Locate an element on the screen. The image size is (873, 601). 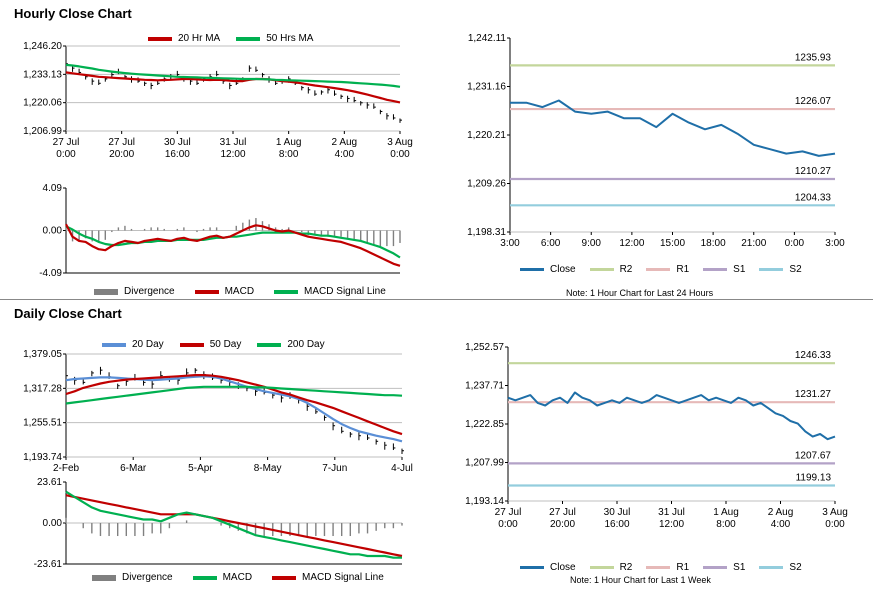
legend-label-close: Close is located at coordinates (563, 269).